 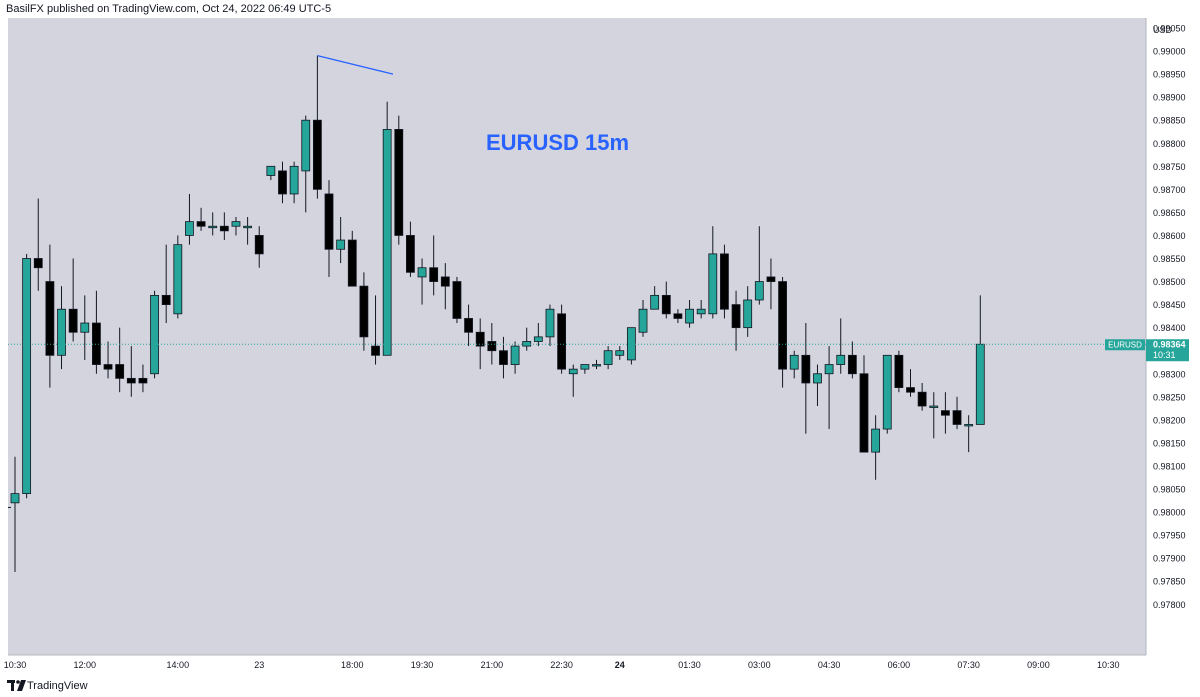 What do you see at coordinates (600, 686) in the screenshot?
I see `footer: TradingView` at bounding box center [600, 686].